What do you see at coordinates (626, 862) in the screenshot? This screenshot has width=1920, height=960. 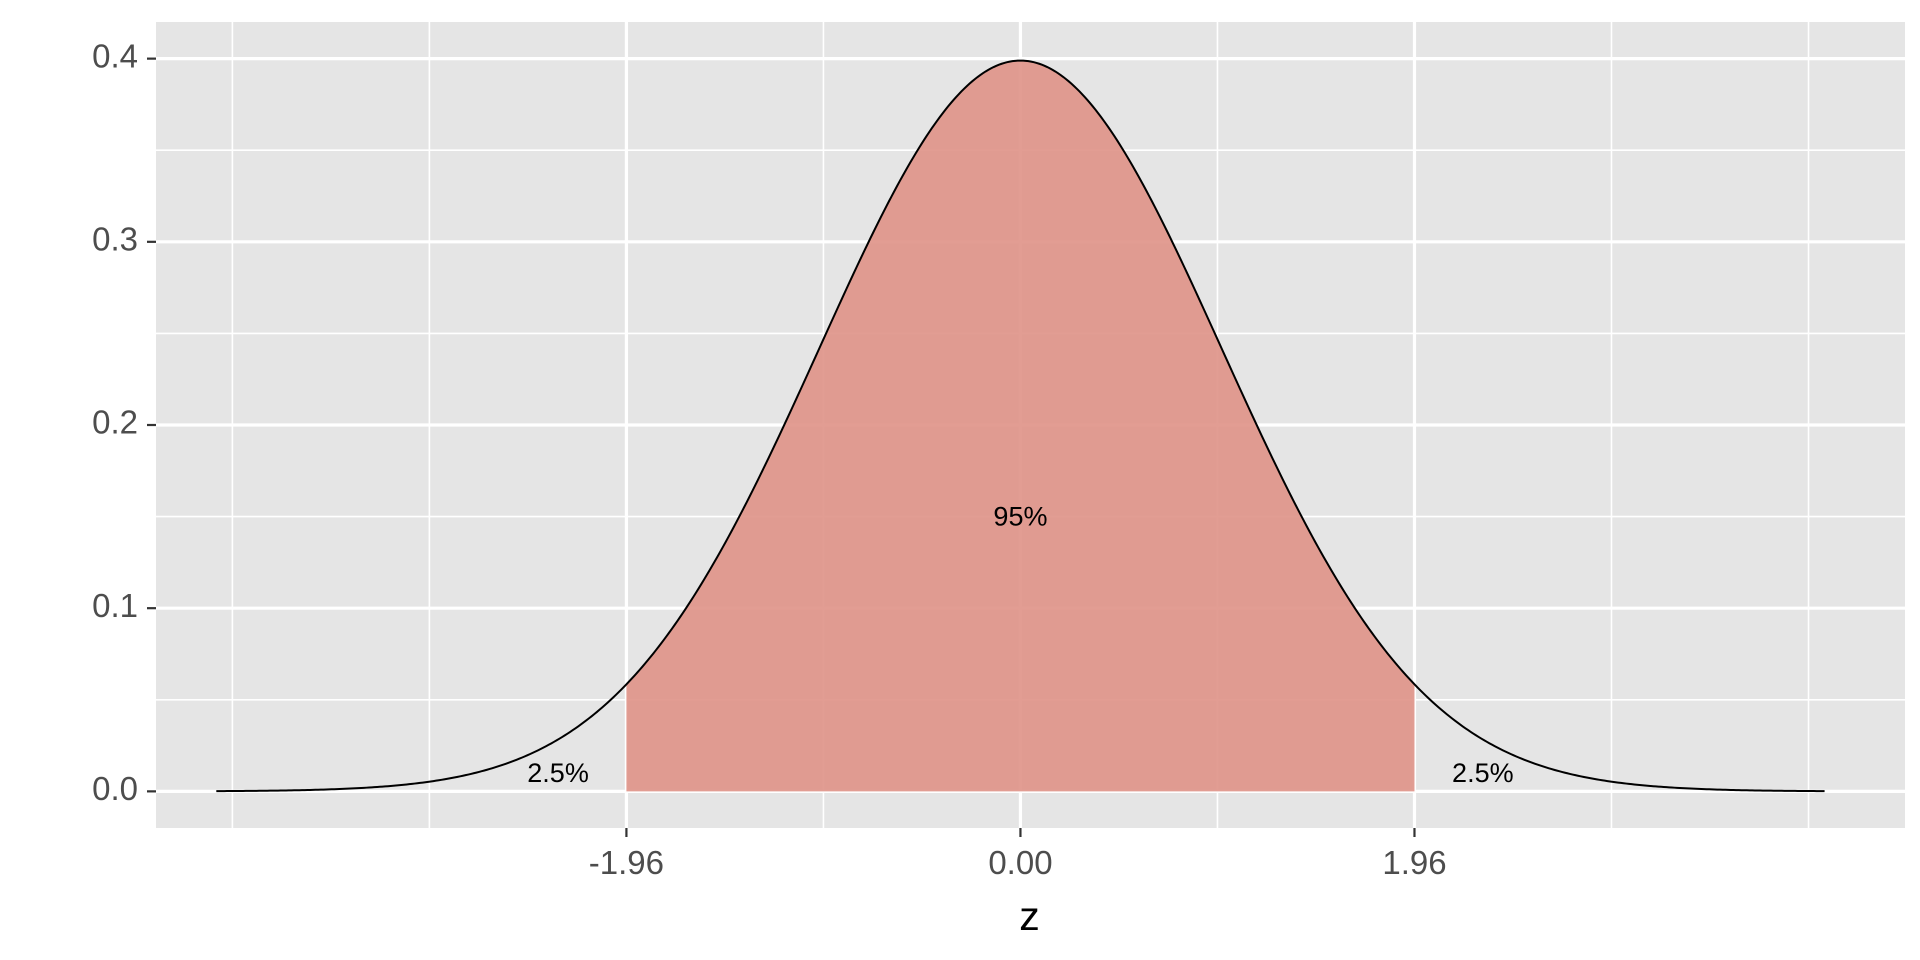 I see `x-tick-label: -1.96` at bounding box center [626, 862].